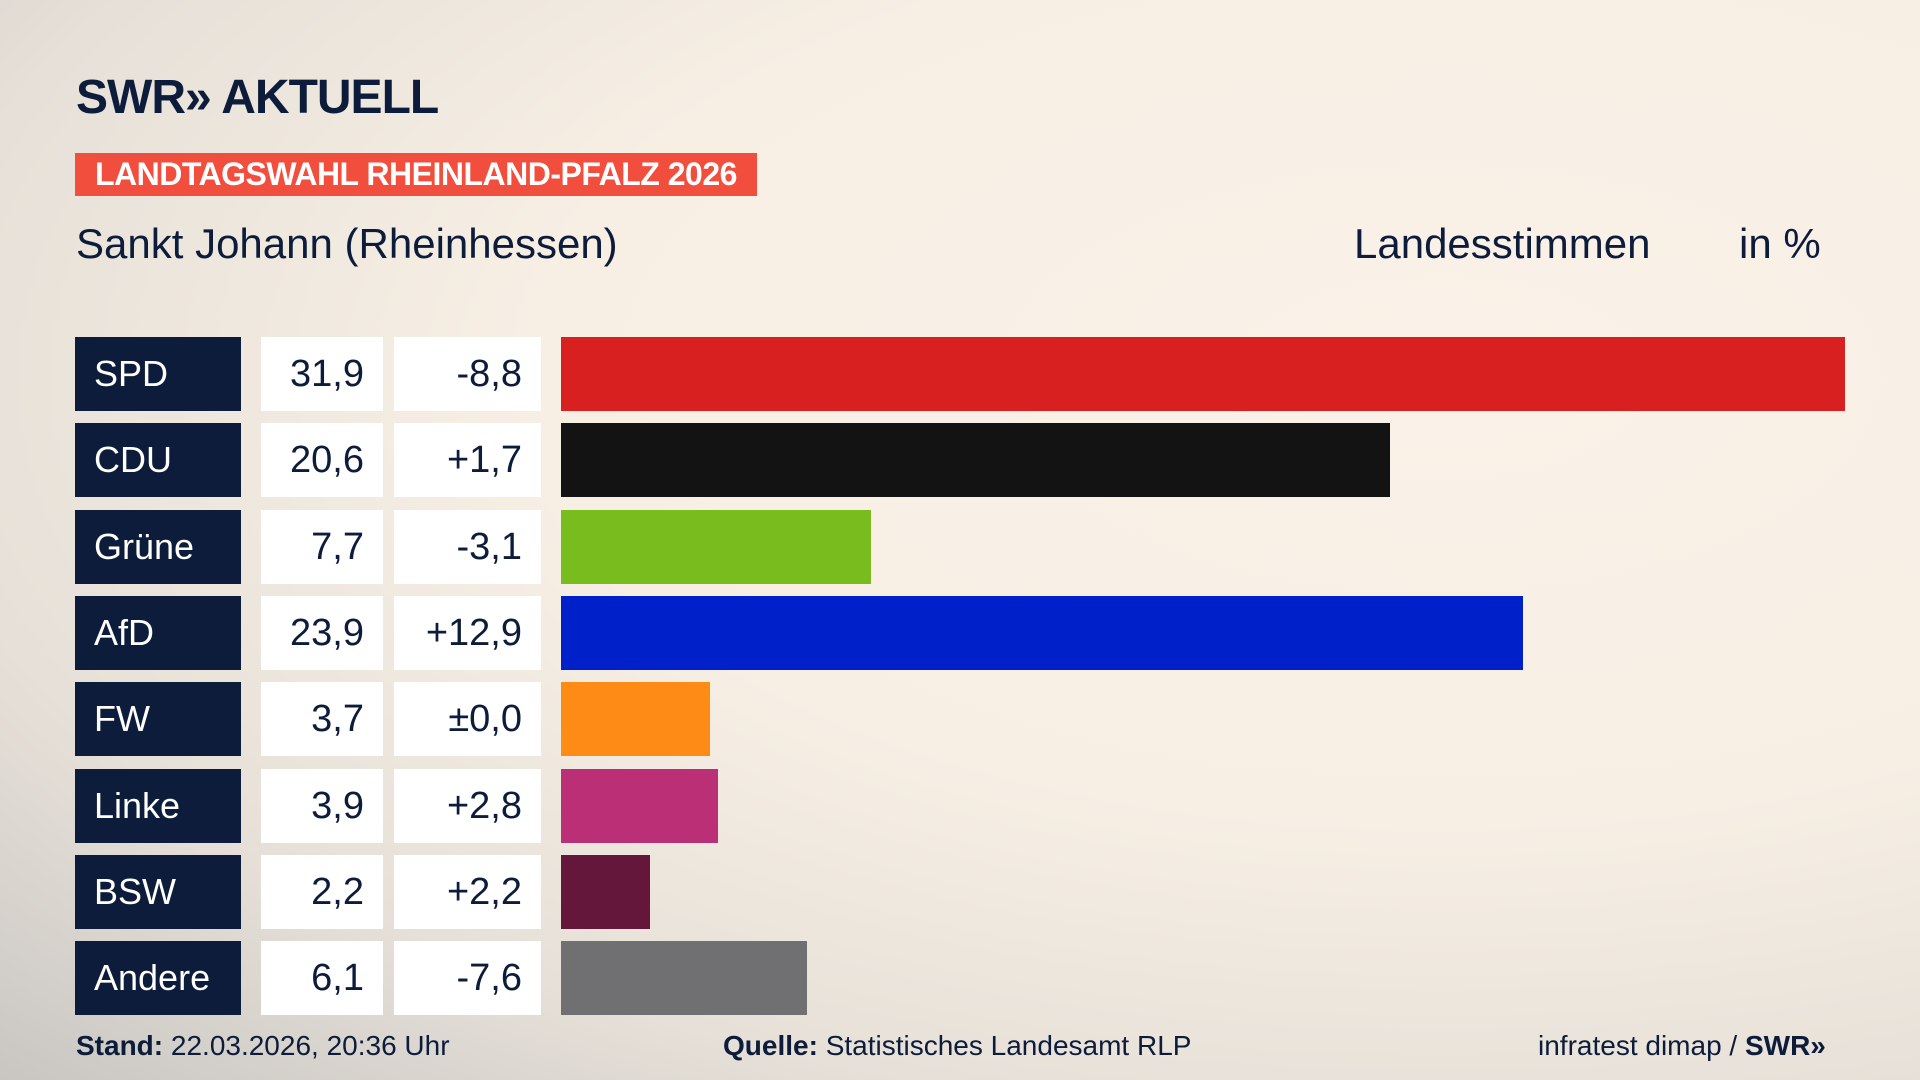 The height and width of the screenshot is (1080, 1920). I want to click on party-value: 23,9, so click(322, 632).